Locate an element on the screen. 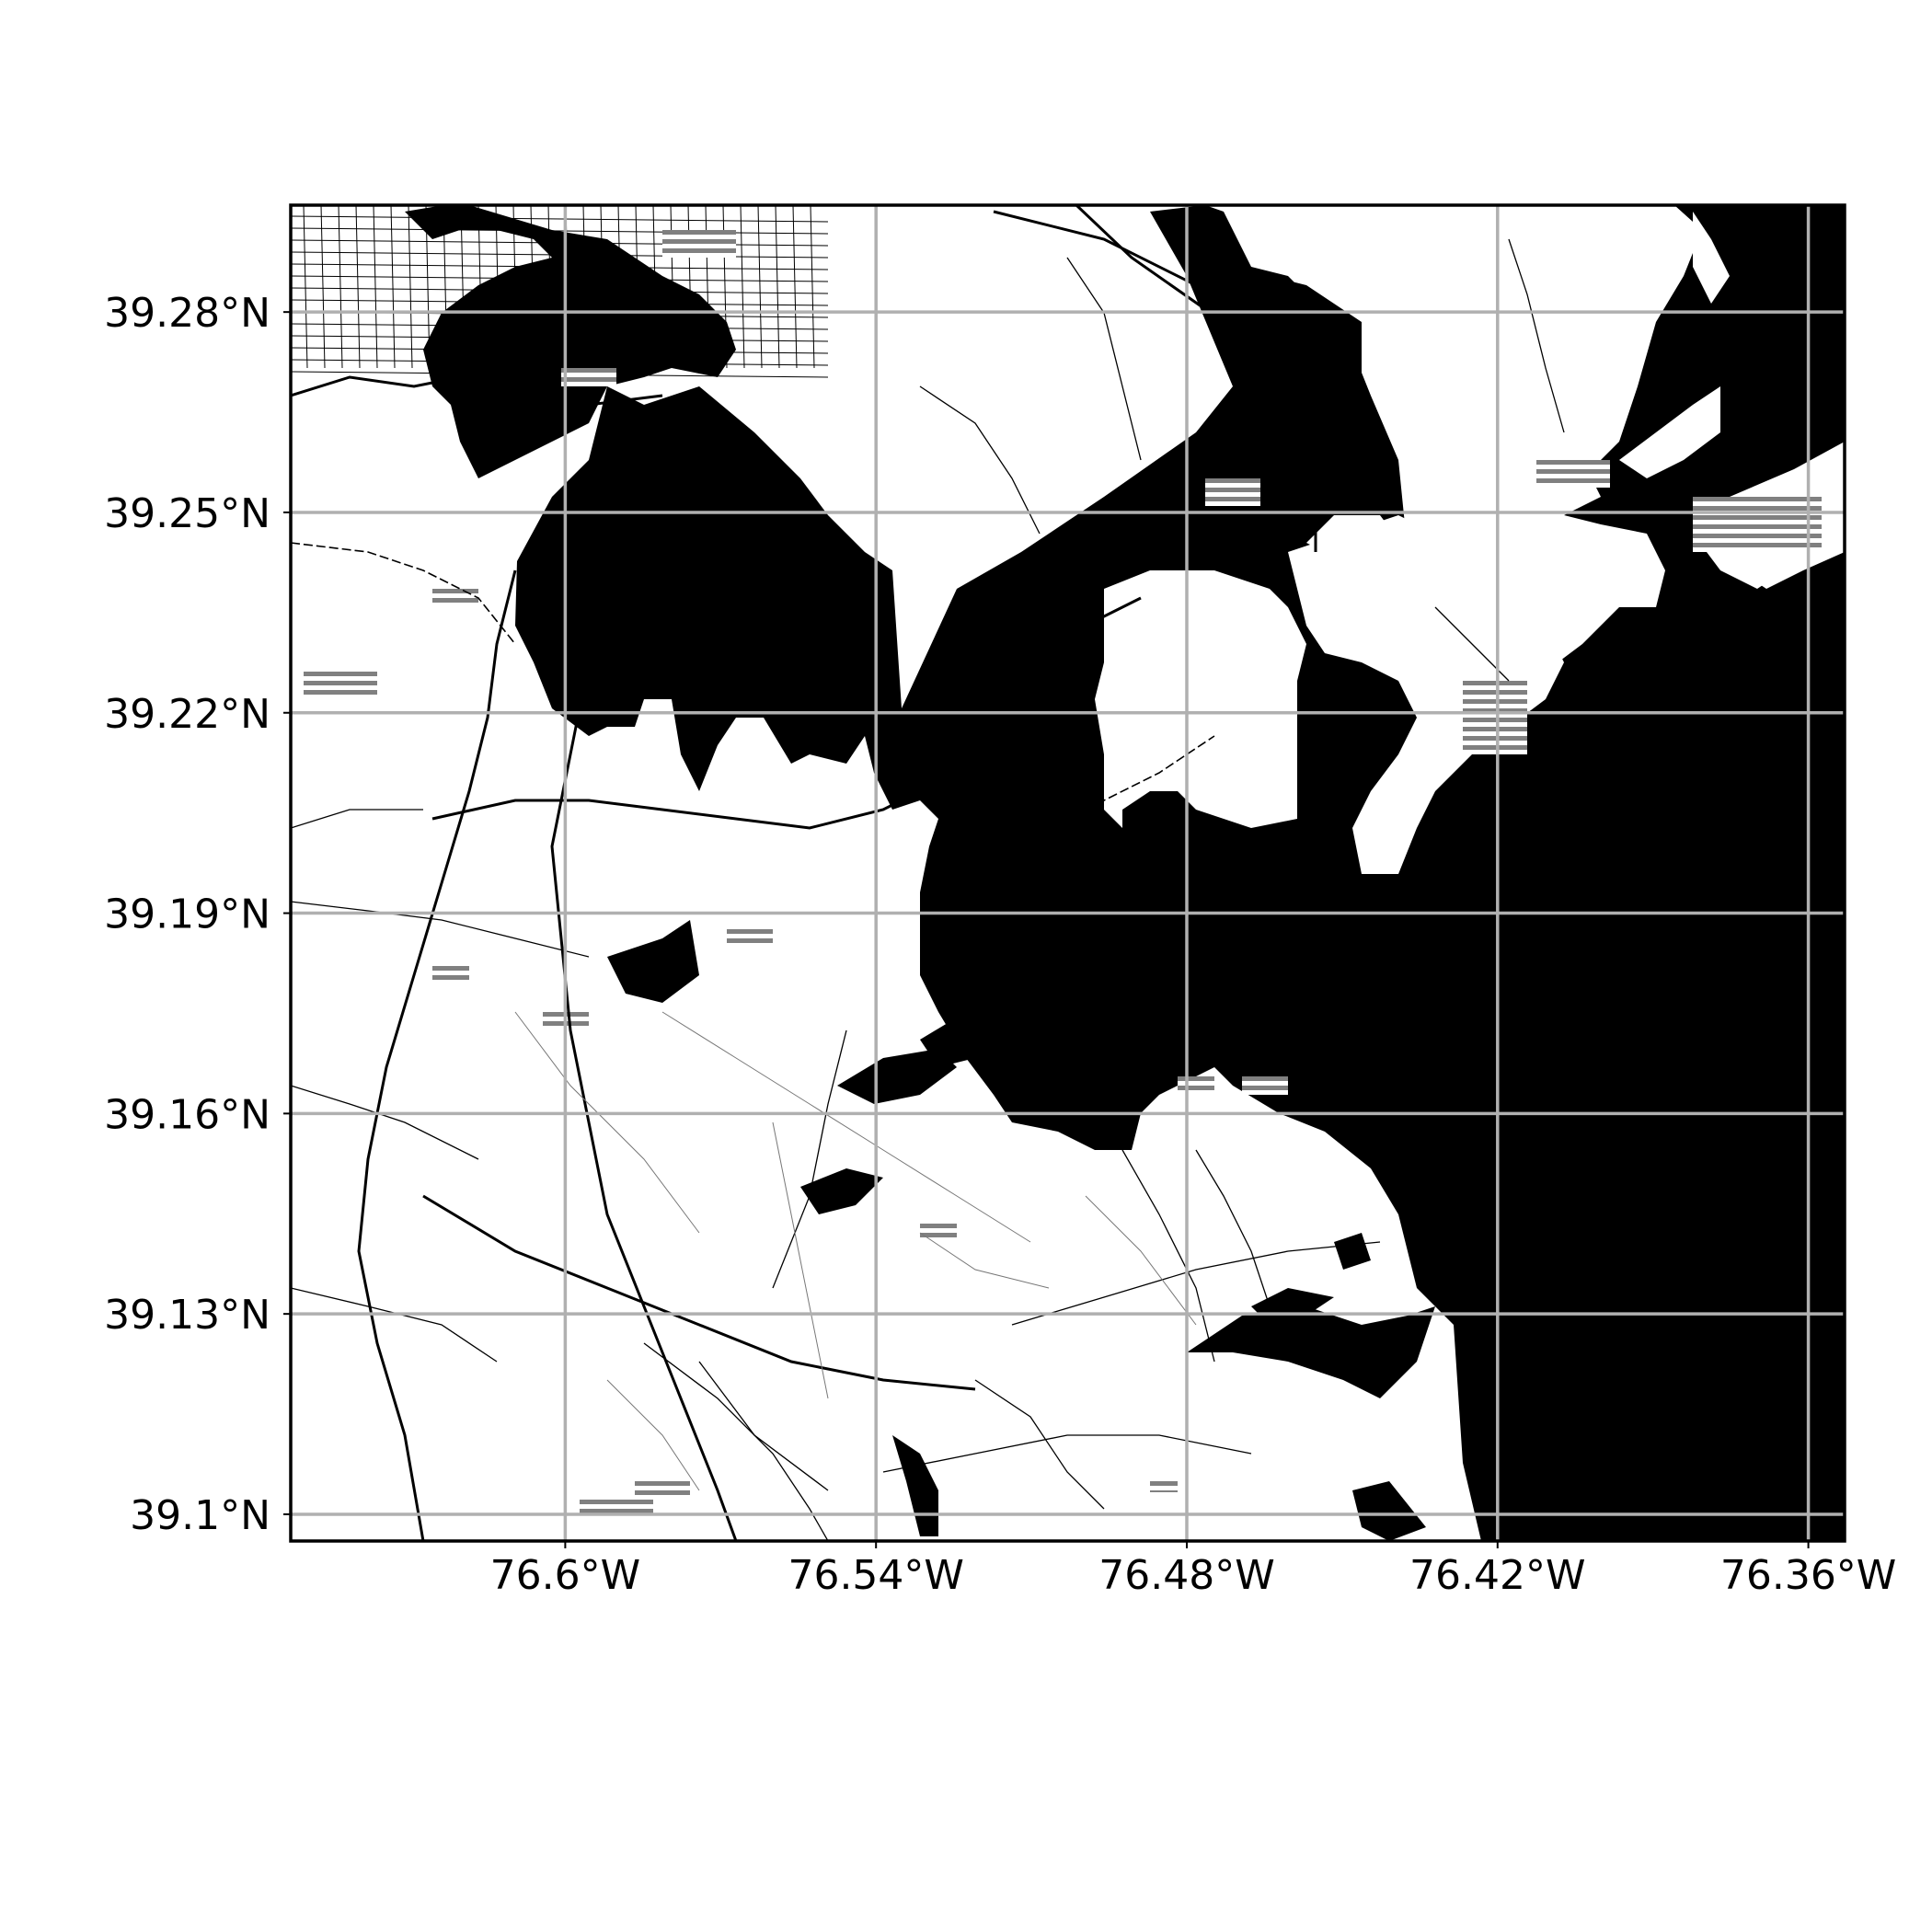 The height and width of the screenshot is (1932, 1932). x-tick-label: 76.42°W is located at coordinates (1497, 1575).